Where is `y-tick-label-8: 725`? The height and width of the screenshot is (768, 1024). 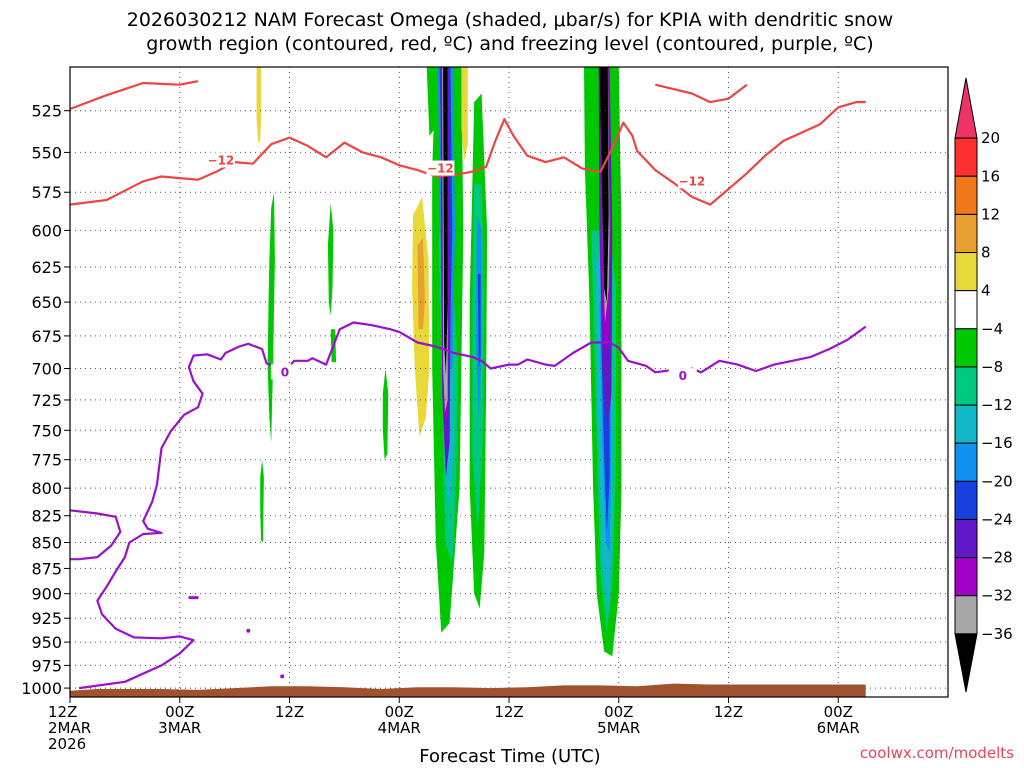 y-tick-label-8: 725 is located at coordinates (46, 400).